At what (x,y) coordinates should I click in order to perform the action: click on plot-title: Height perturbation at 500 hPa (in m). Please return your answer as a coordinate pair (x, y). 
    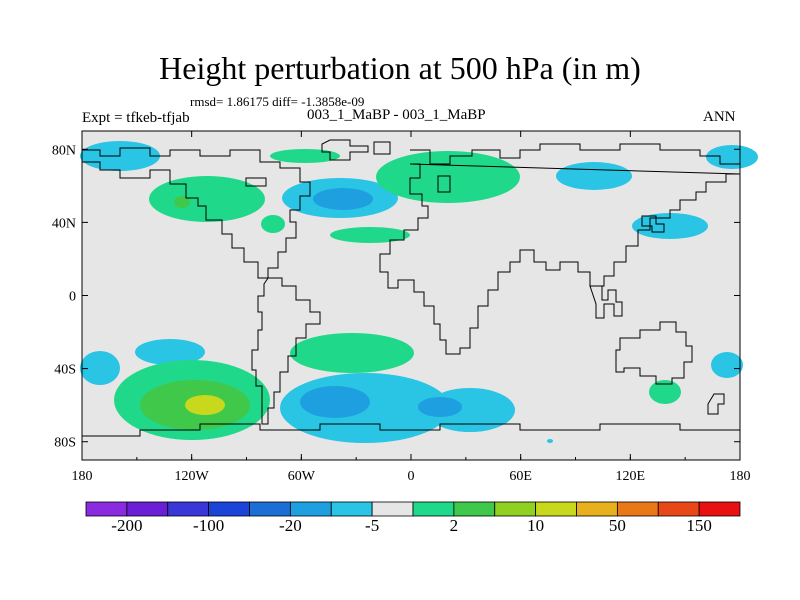
    Looking at the image, I should click on (400, 68).